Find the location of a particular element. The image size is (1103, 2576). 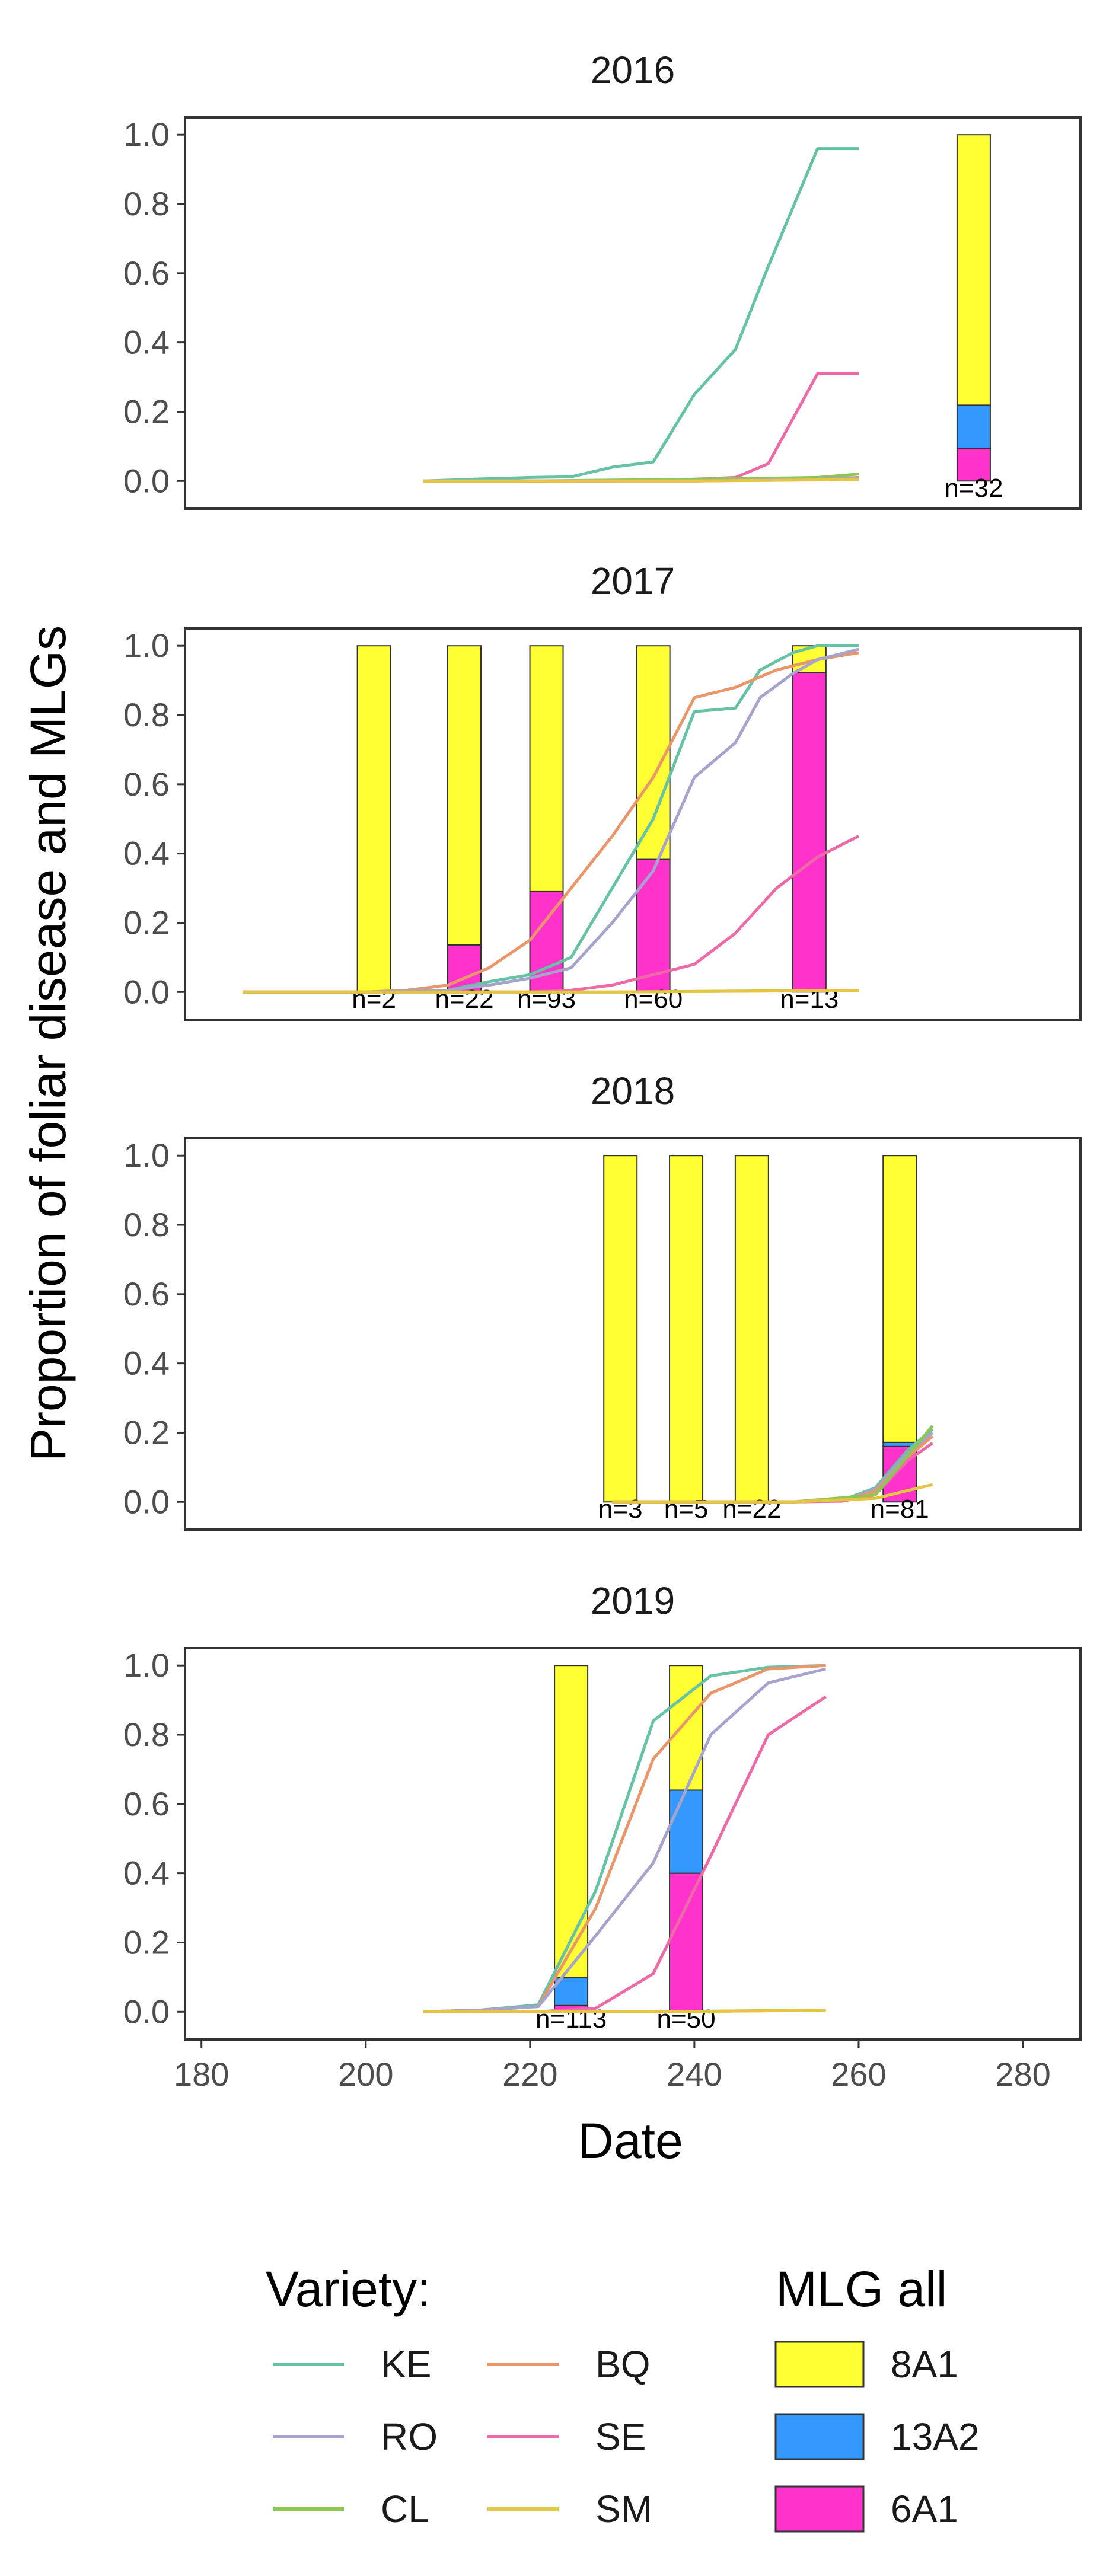

panel-title: 2018 is located at coordinates (633, 1091).